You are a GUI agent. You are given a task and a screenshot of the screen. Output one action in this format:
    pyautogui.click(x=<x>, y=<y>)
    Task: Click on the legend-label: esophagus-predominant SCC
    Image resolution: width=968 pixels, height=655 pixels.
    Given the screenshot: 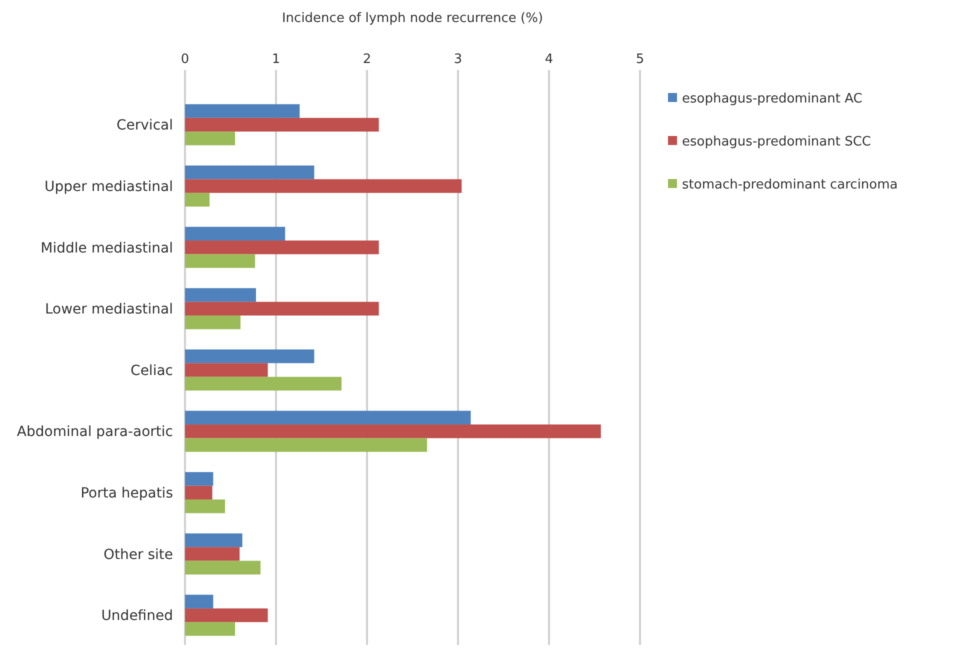 What is the action you would take?
    pyautogui.click(x=777, y=142)
    